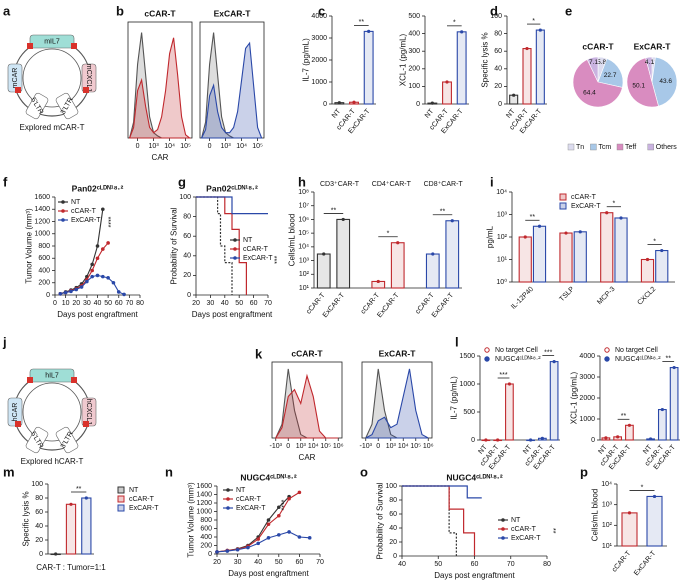  What do you see at coordinates (364, 471) in the screenshot?
I see `panel-letter: o` at bounding box center [364, 471].